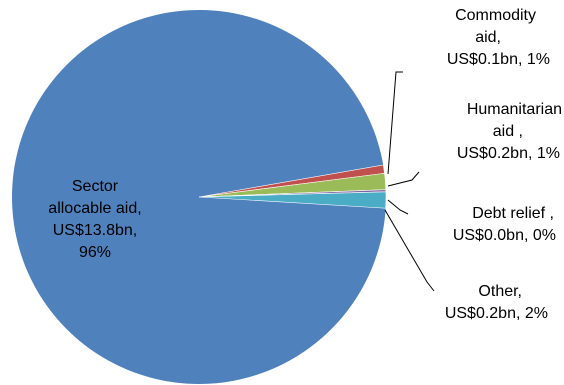 The image size is (564, 385). What do you see at coordinates (398, 207) in the screenshot?
I see `leader-line-debt-relief` at bounding box center [398, 207].